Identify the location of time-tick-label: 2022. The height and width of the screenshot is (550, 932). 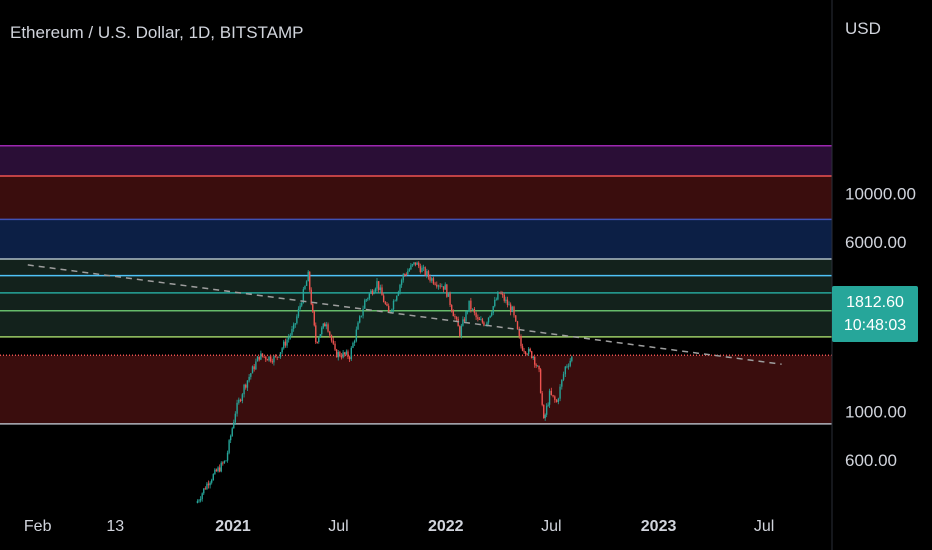
(446, 526).